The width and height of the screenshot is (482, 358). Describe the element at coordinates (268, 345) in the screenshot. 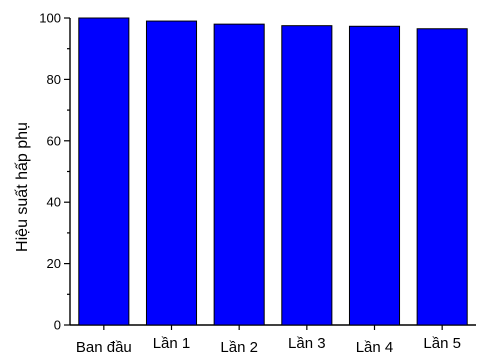

I see `category-labels: Ban đầu Lần 1 Lần 2 Lần 3 Lần 4 Lần 5` at that location.